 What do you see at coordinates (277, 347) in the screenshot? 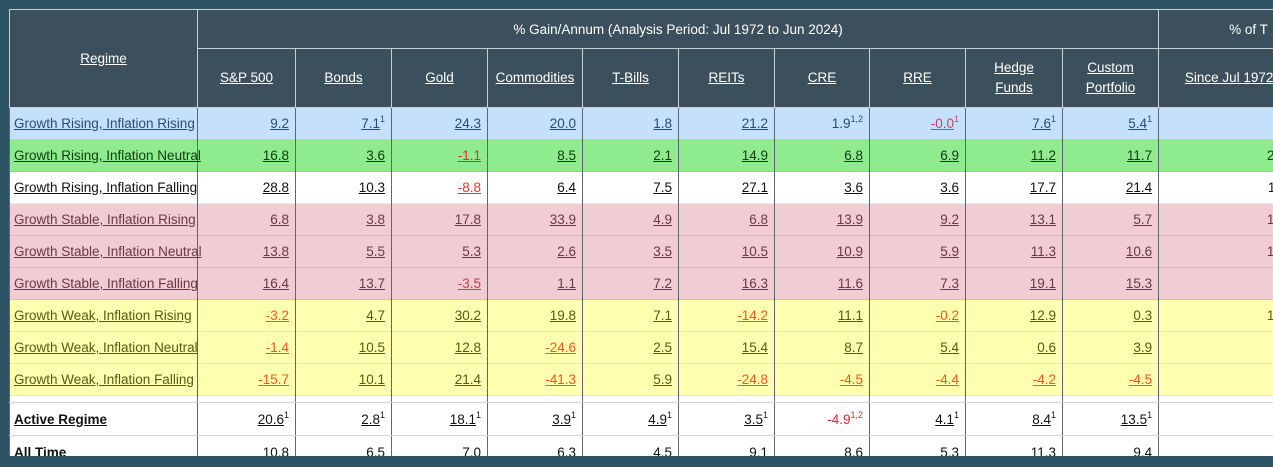
I see `cell-value-link: -1.4` at bounding box center [277, 347].